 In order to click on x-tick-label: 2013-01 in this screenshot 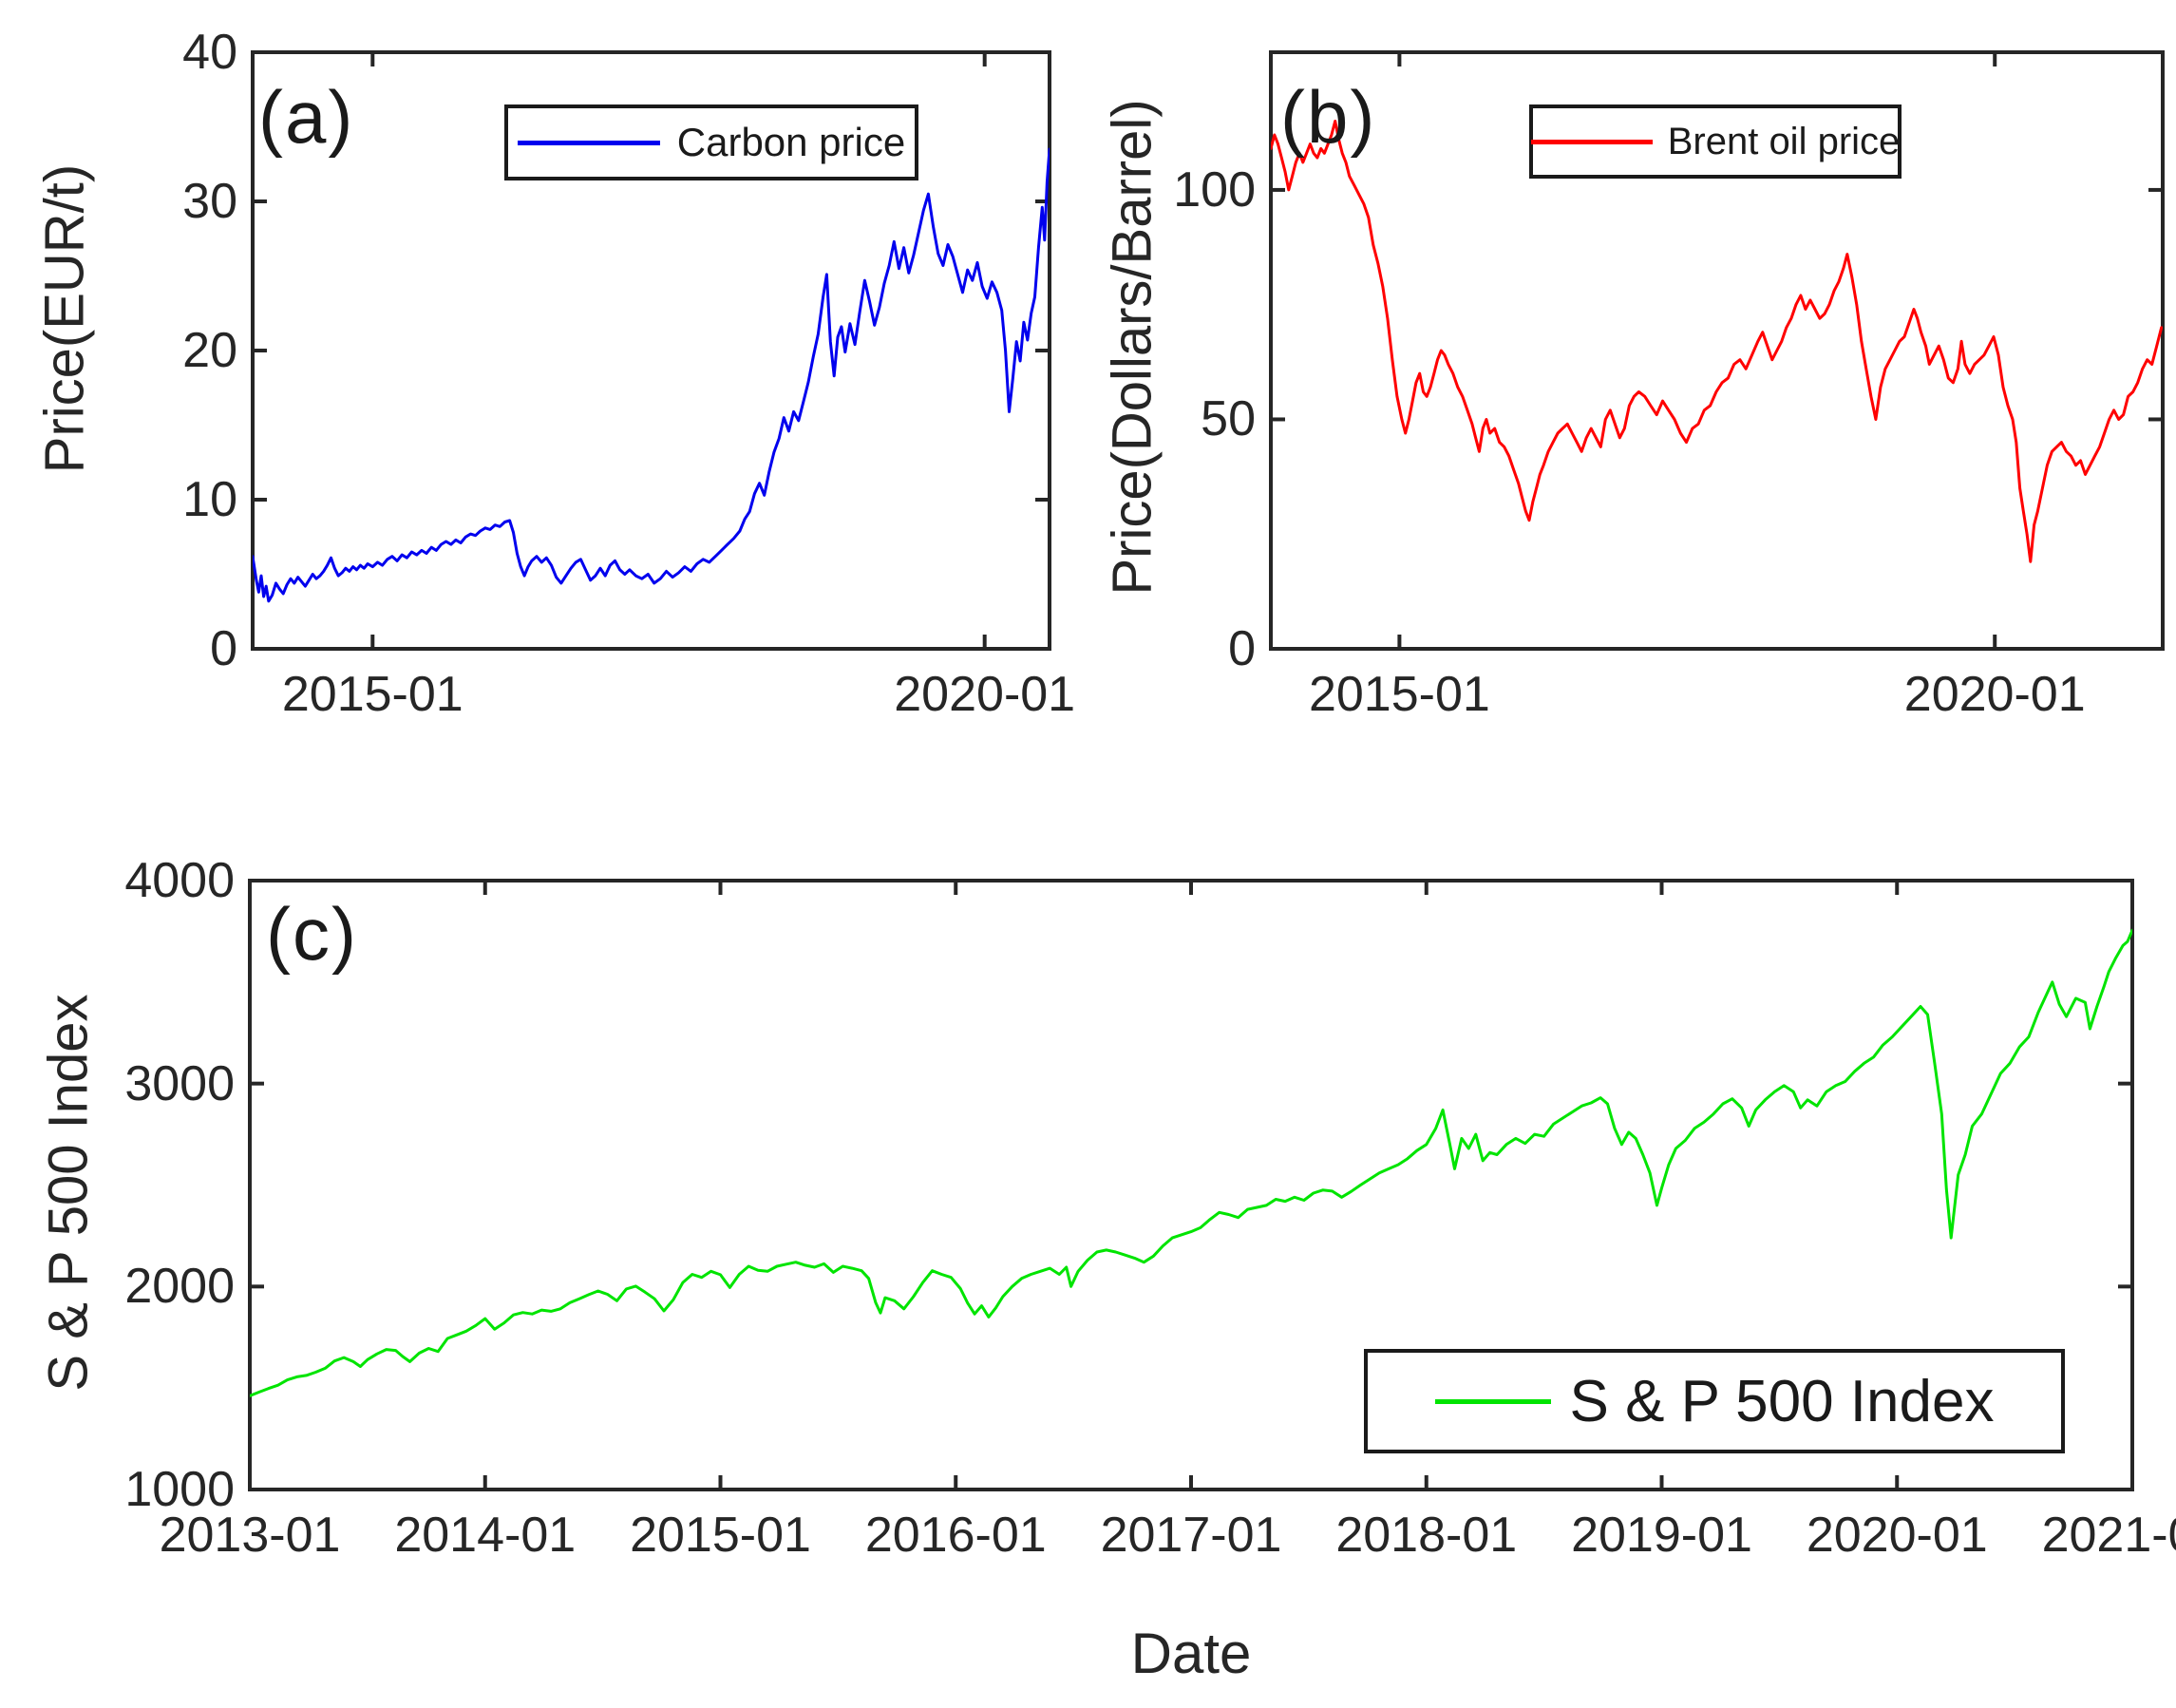, I will do `click(250, 1535)`.